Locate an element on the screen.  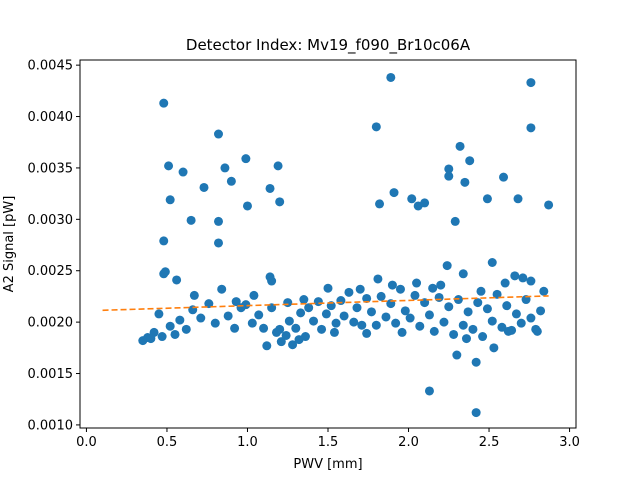
y-axis-label: A2 Signal [pW] is located at coordinates (9, 244).